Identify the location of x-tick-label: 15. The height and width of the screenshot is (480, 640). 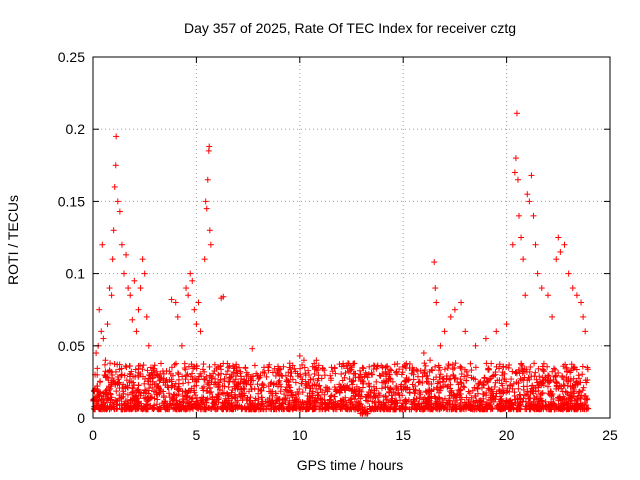
(403, 435).